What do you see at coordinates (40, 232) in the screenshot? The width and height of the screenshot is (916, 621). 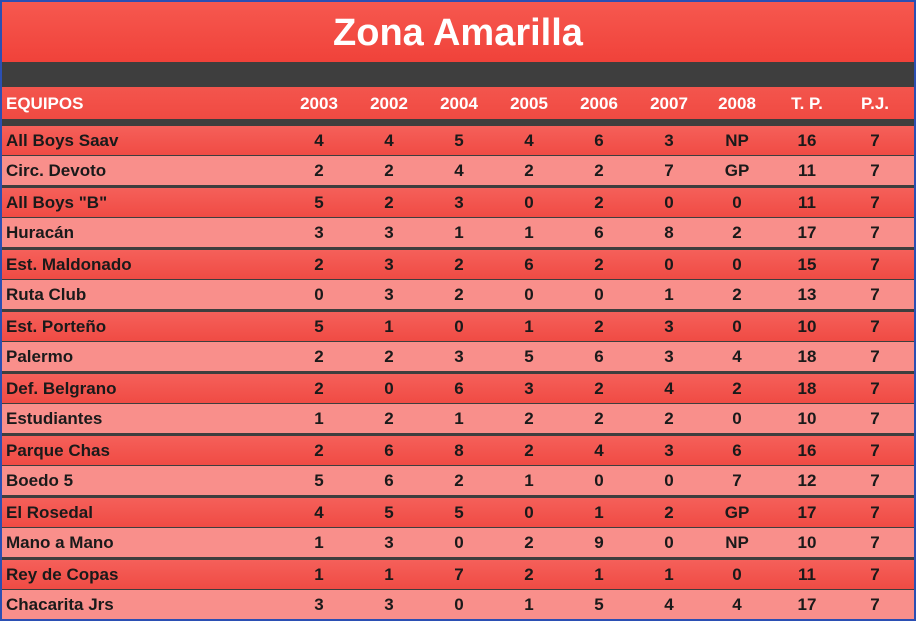 I see `team-name: Huracán` at bounding box center [40, 232].